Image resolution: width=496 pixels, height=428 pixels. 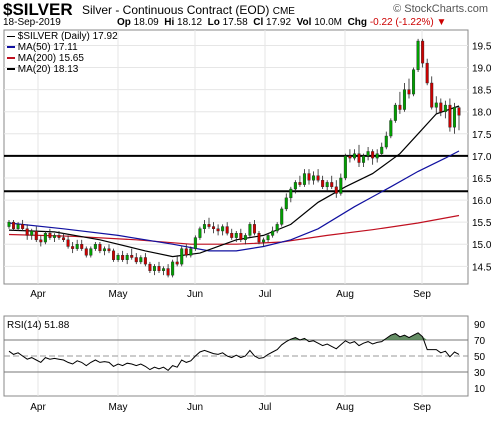 I want to click on low-value: 17.58, so click(x=235, y=22).